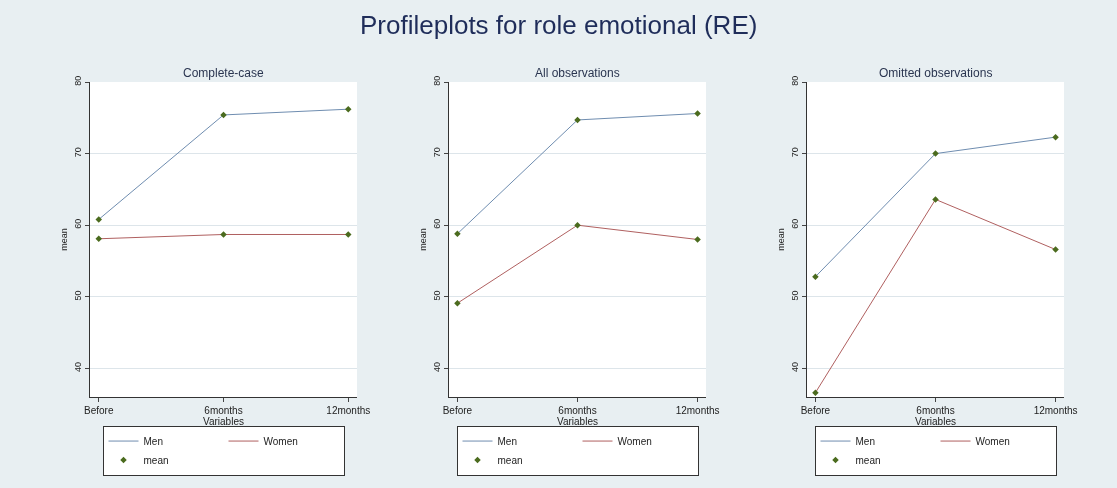  I want to click on chart-title: Omitted observations, so click(936, 73).